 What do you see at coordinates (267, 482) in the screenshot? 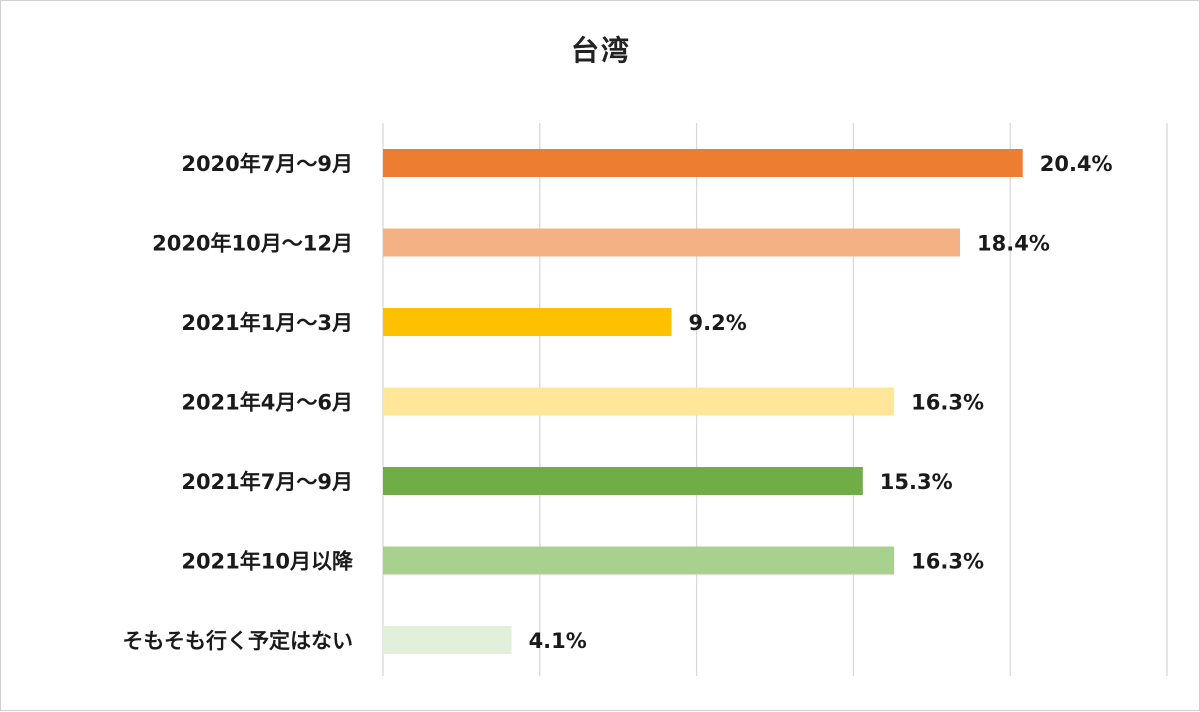
I see `category-label-4: 2021年7月～9月` at bounding box center [267, 482].